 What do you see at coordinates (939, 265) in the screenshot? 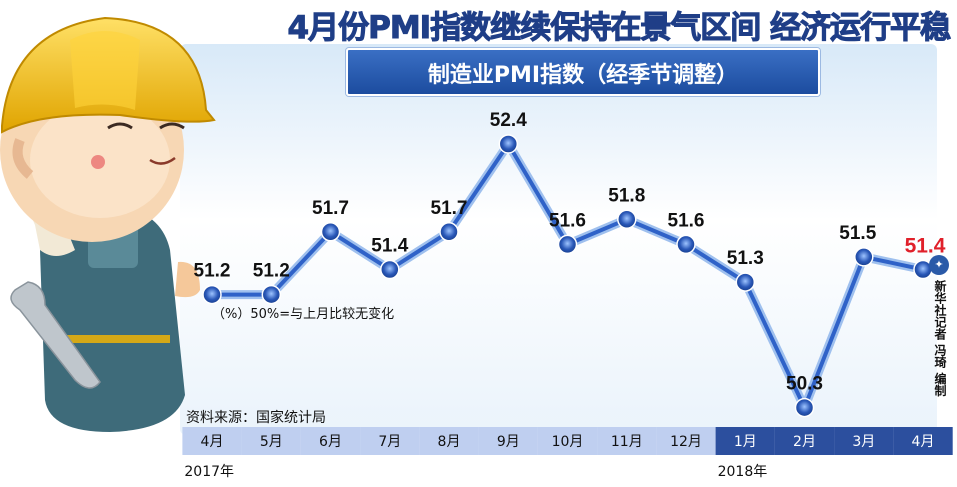
I see `xinhua-logo-icon: ✦` at bounding box center [939, 265].